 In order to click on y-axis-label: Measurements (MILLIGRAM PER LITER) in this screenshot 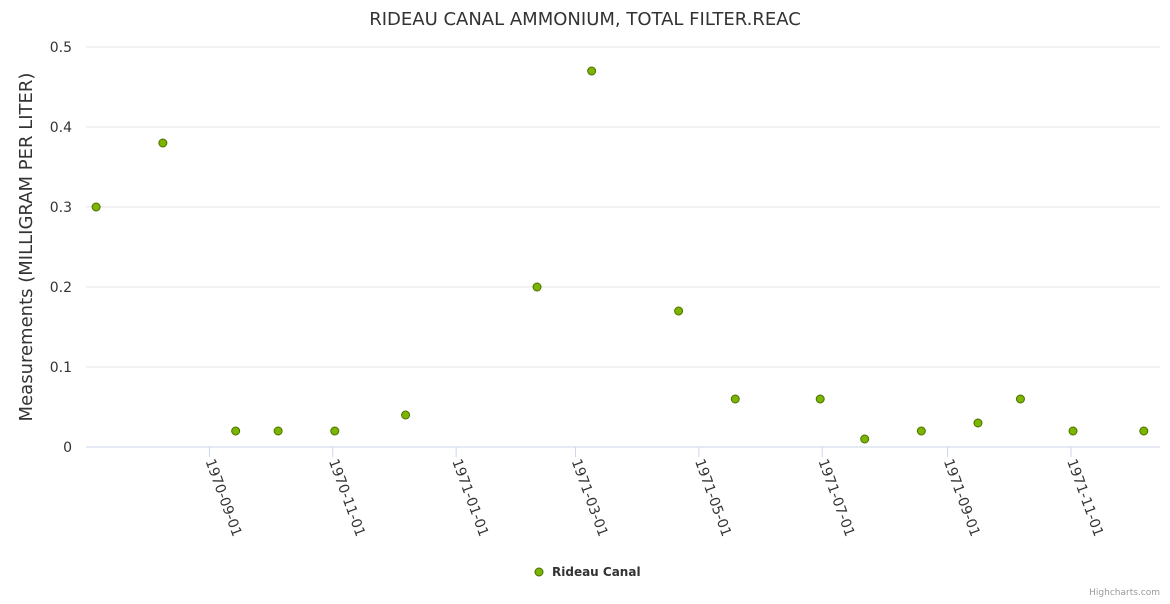, I will do `click(26, 247)`.